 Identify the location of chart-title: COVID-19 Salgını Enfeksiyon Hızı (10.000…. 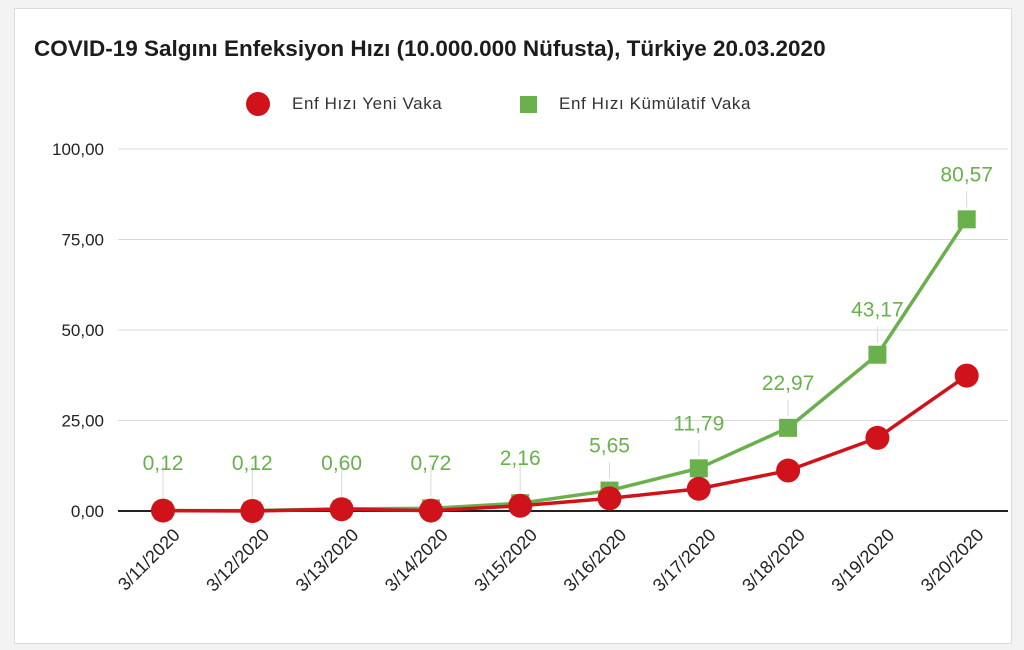
(430, 48).